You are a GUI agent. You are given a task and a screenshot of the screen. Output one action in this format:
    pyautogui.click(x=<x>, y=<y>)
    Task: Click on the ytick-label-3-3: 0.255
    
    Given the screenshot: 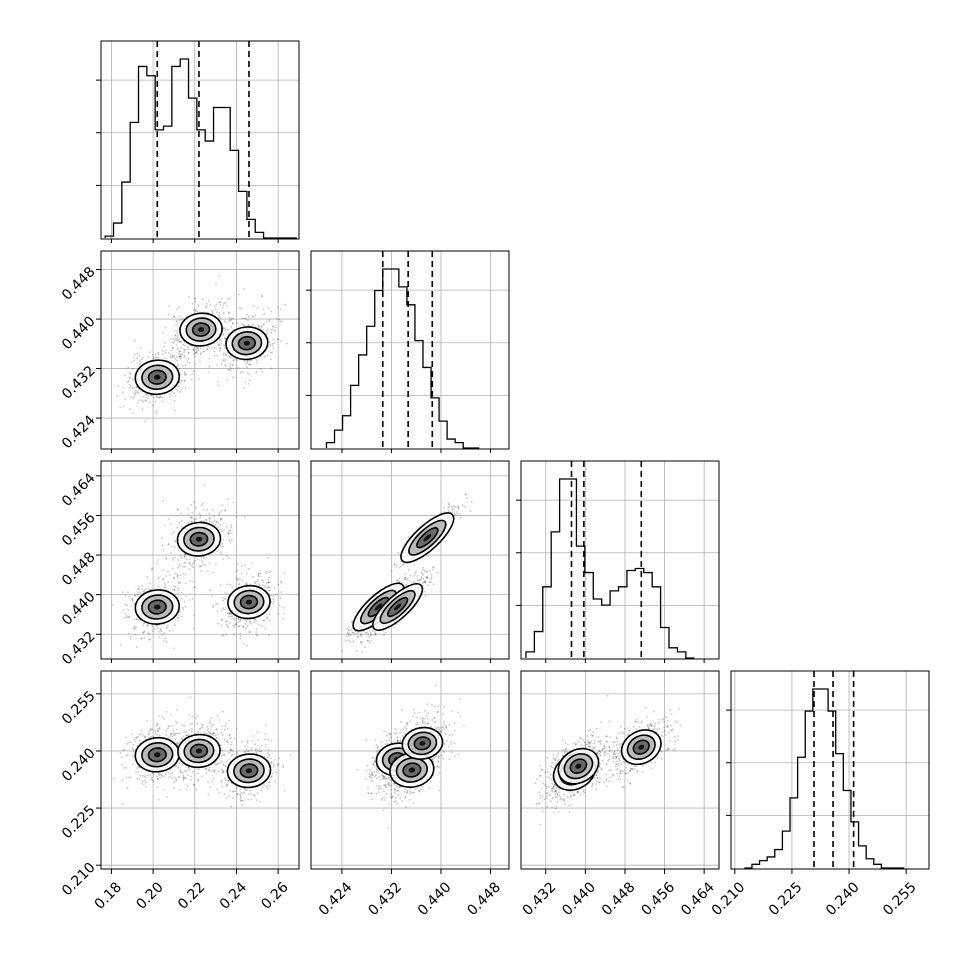 What is the action you would take?
    pyautogui.click(x=79, y=708)
    